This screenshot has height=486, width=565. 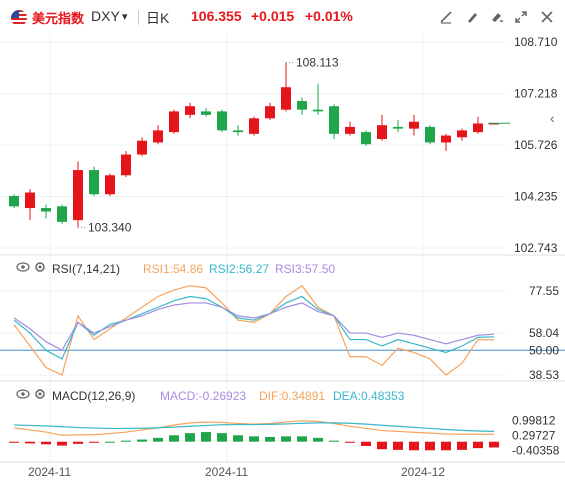 I want to click on divider, so click(x=138, y=17).